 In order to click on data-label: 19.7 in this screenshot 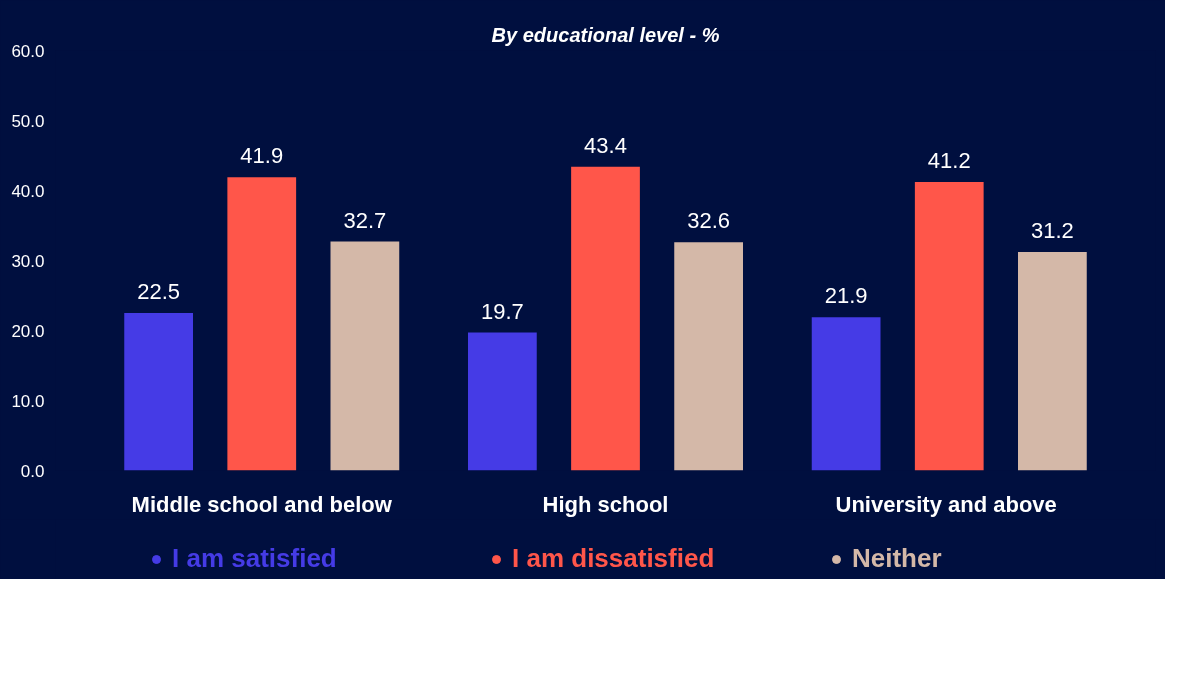, I will do `click(502, 311)`.